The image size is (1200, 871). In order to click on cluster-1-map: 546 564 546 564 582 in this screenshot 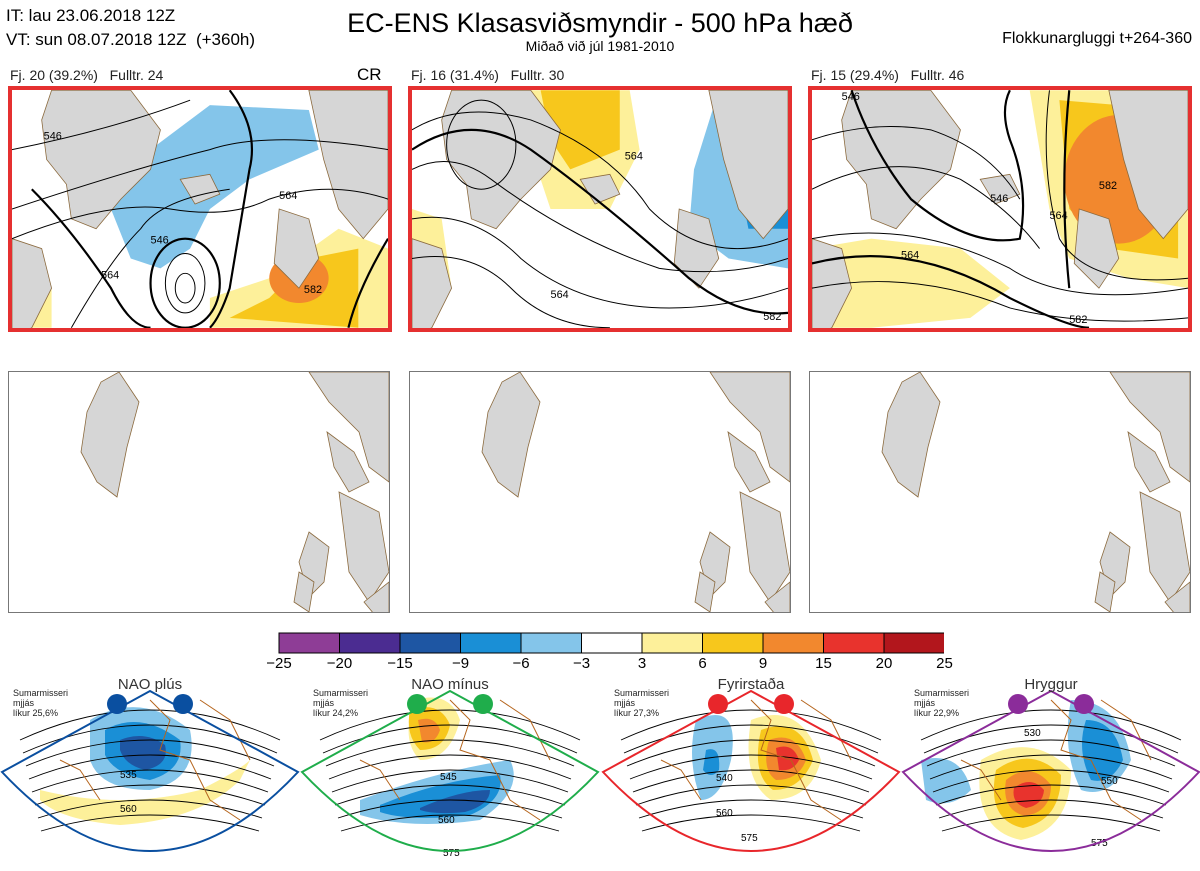, I will do `click(200, 209)`.